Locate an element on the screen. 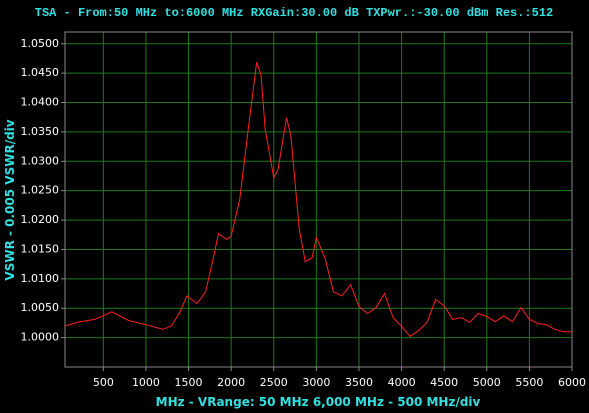  x-tick-label: 500 is located at coordinates (103, 382).